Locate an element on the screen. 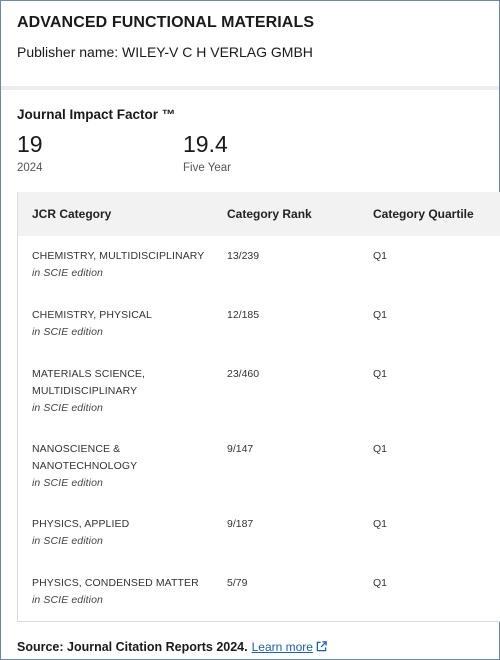  category-rank: 23/460 is located at coordinates (243, 374).